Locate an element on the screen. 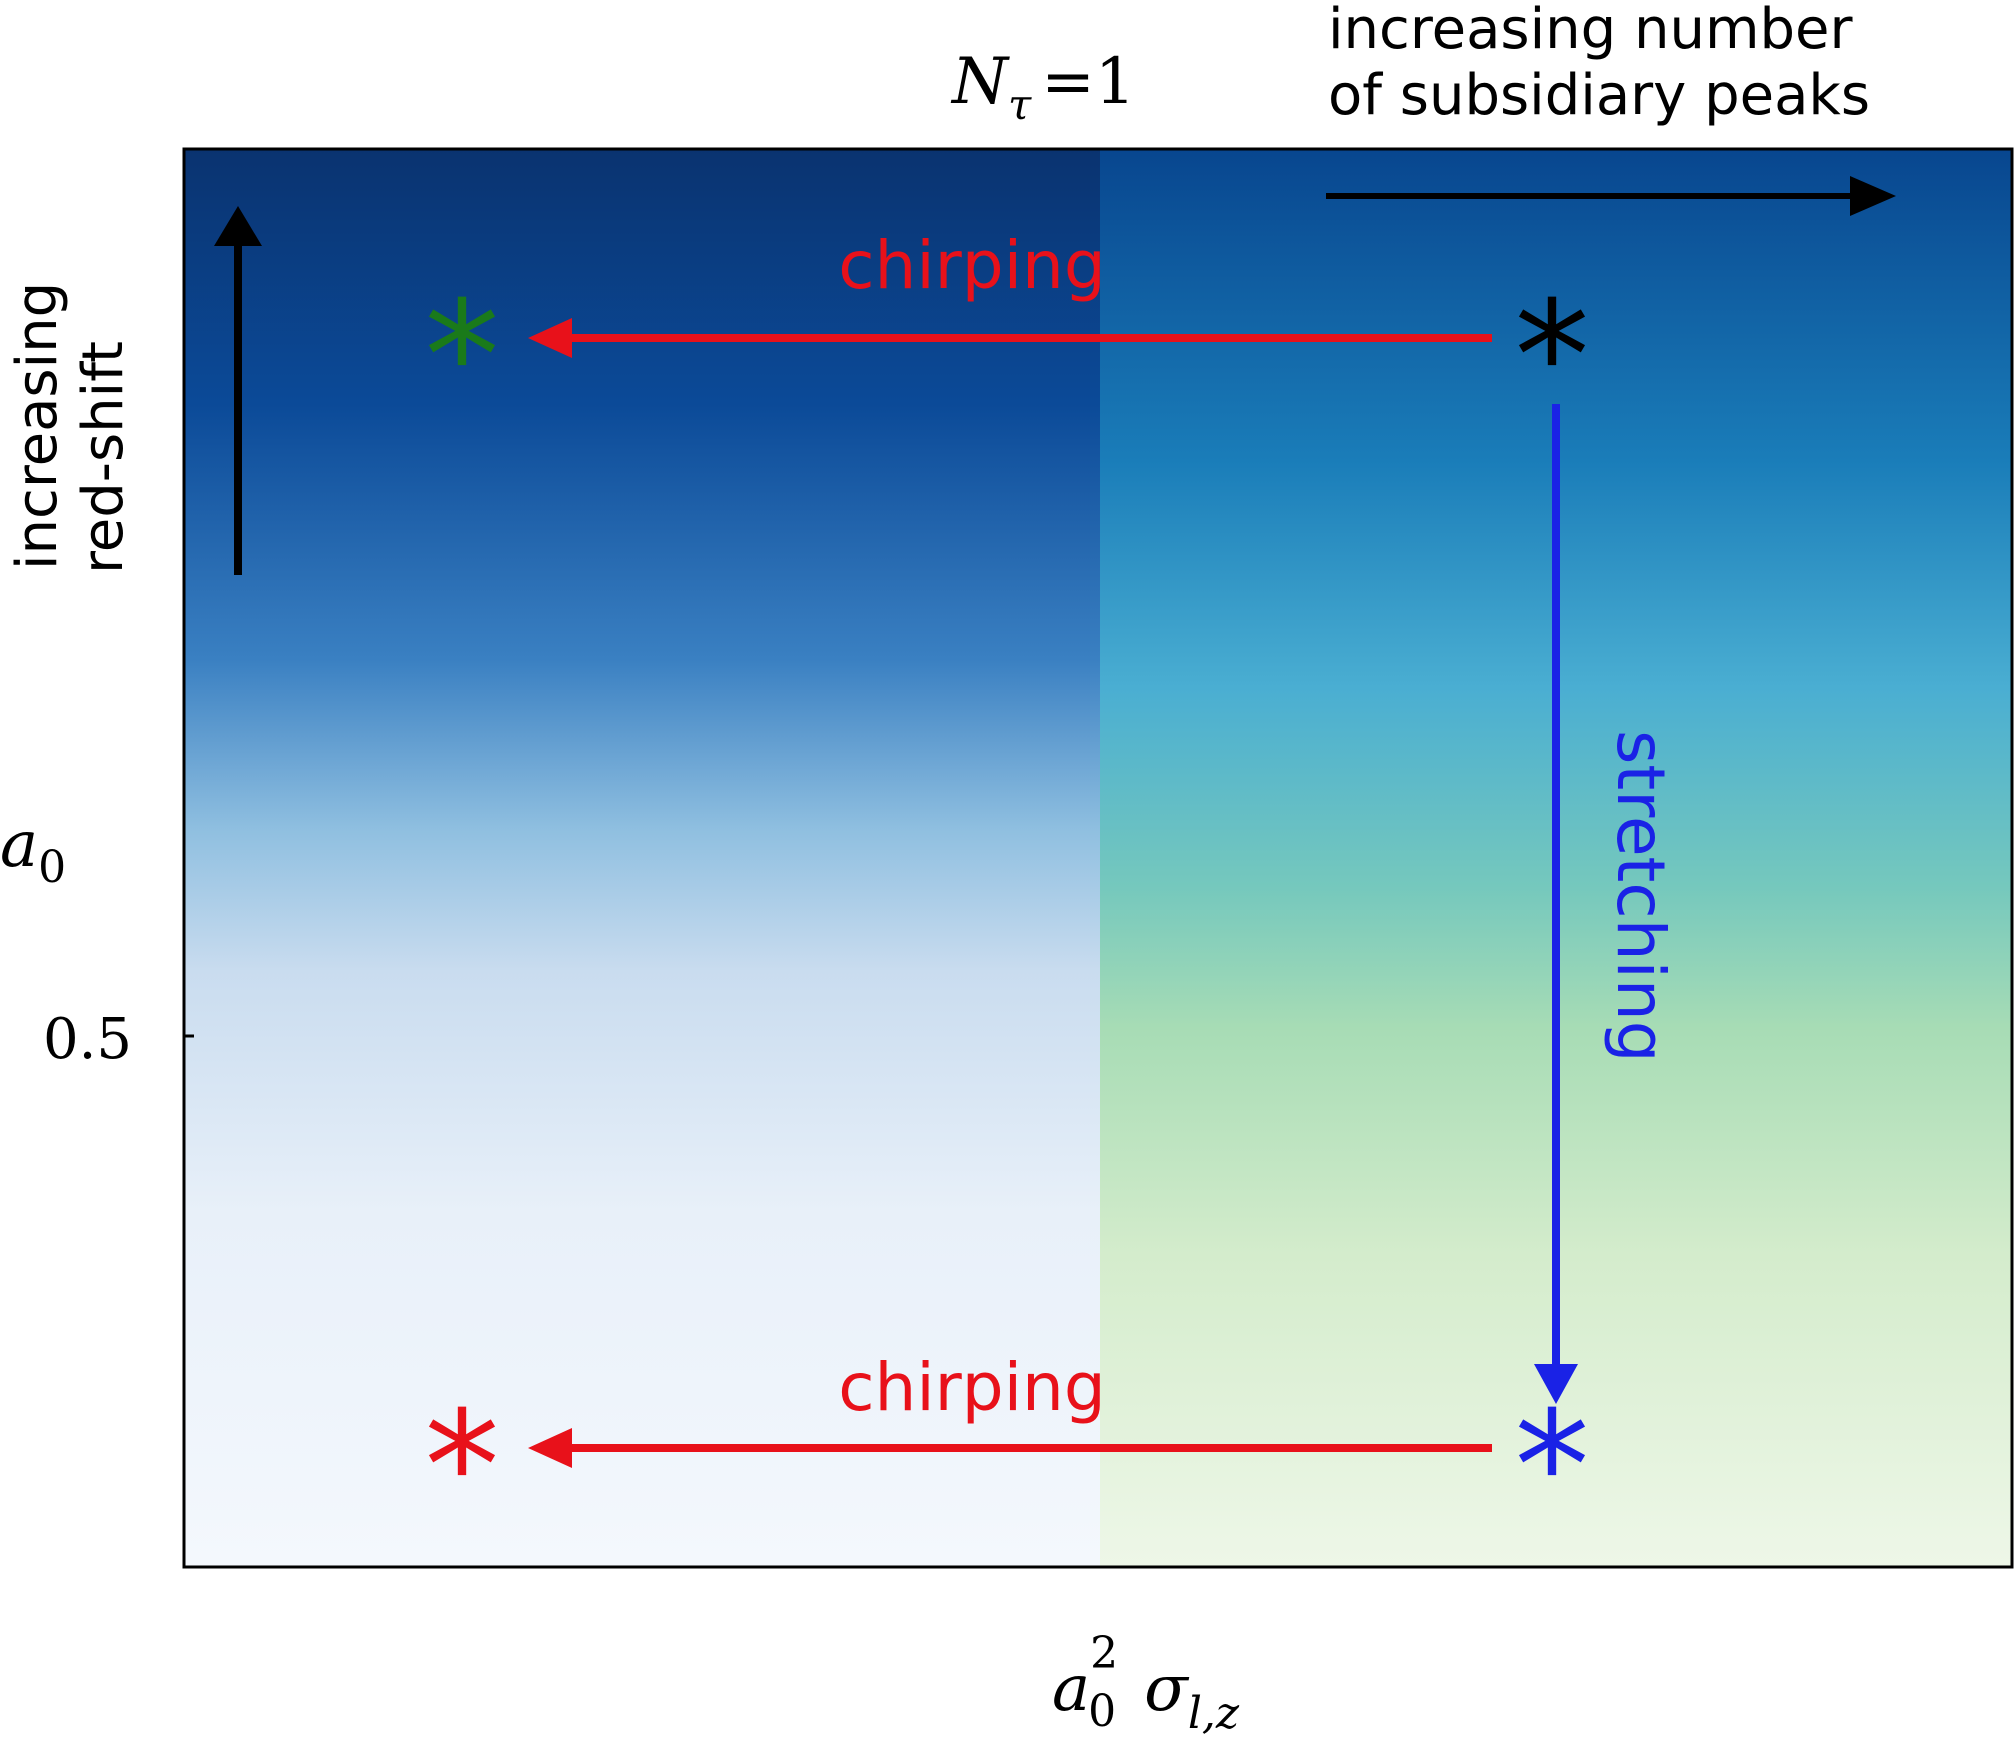 The width and height of the screenshot is (2016, 1742). marker-top-right: * is located at coordinates (1552, 357).